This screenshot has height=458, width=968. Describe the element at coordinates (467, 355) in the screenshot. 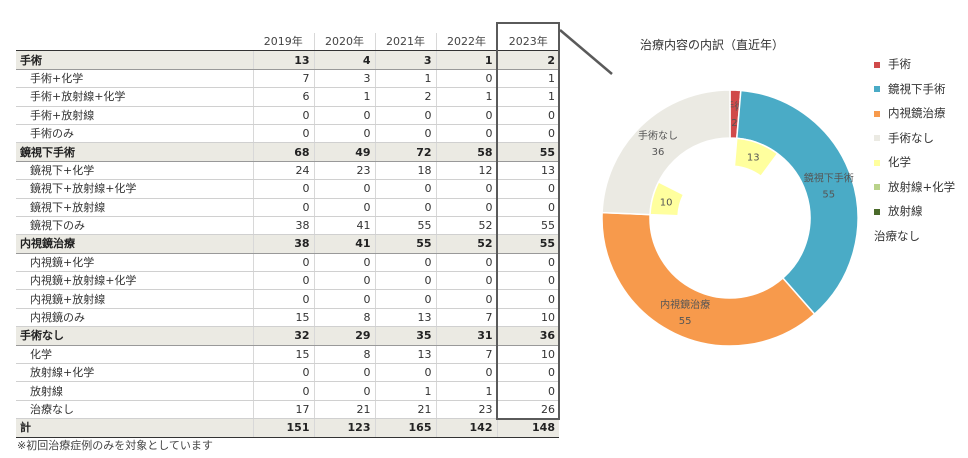

I see `cell-value: 7` at that location.